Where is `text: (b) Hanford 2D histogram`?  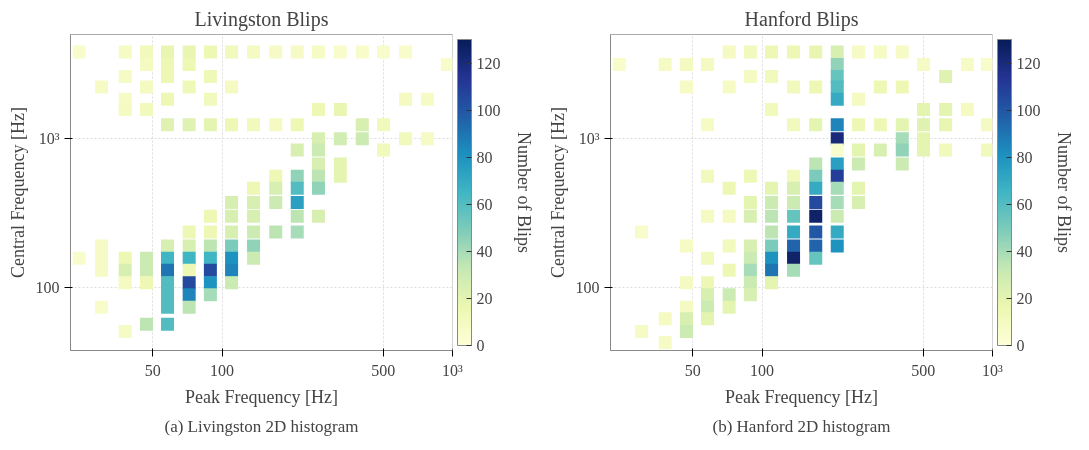 text: (b) Hanford 2D histogram is located at coordinates (801, 426).